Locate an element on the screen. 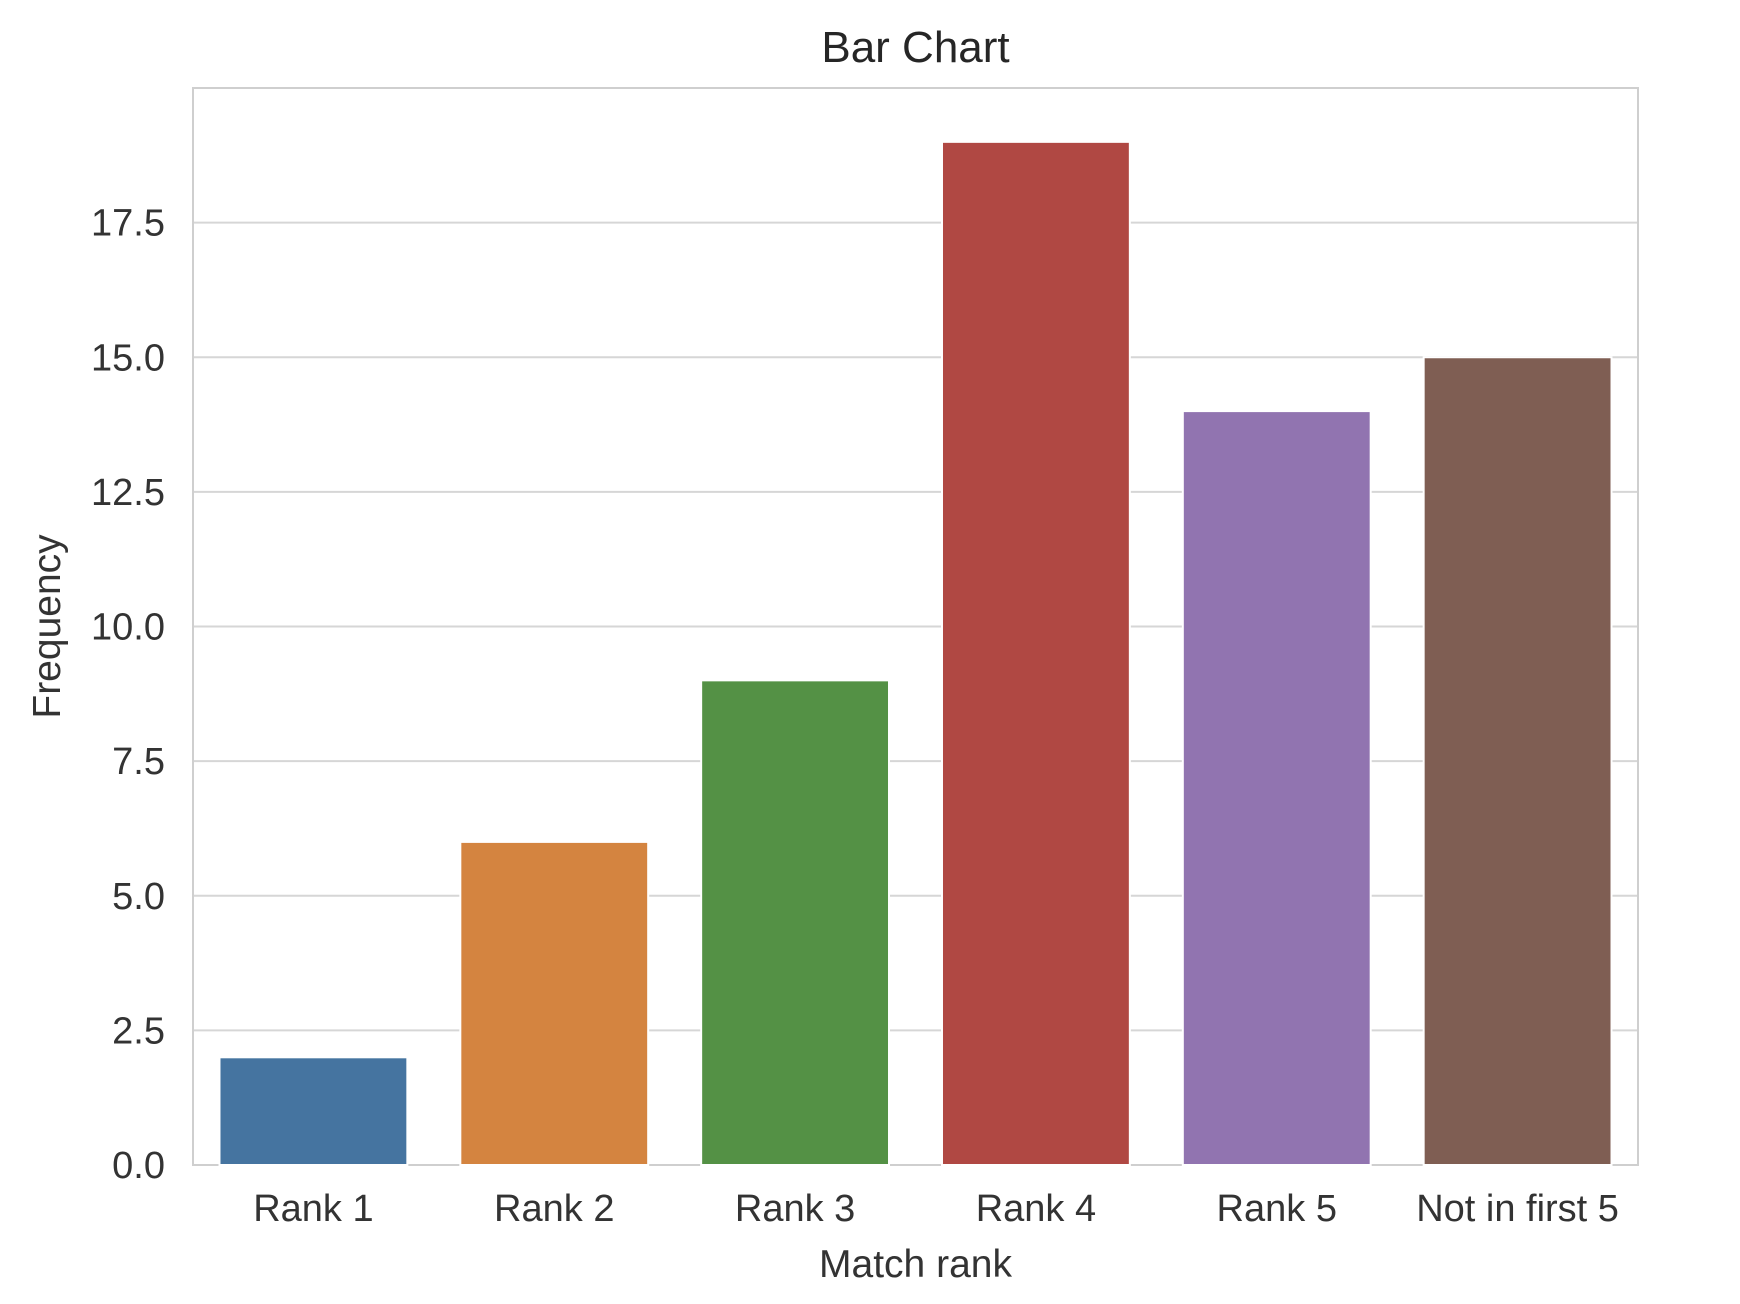 This screenshot has height=1304, width=1740. x-tick-label: Rank 3 is located at coordinates (795, 1209).